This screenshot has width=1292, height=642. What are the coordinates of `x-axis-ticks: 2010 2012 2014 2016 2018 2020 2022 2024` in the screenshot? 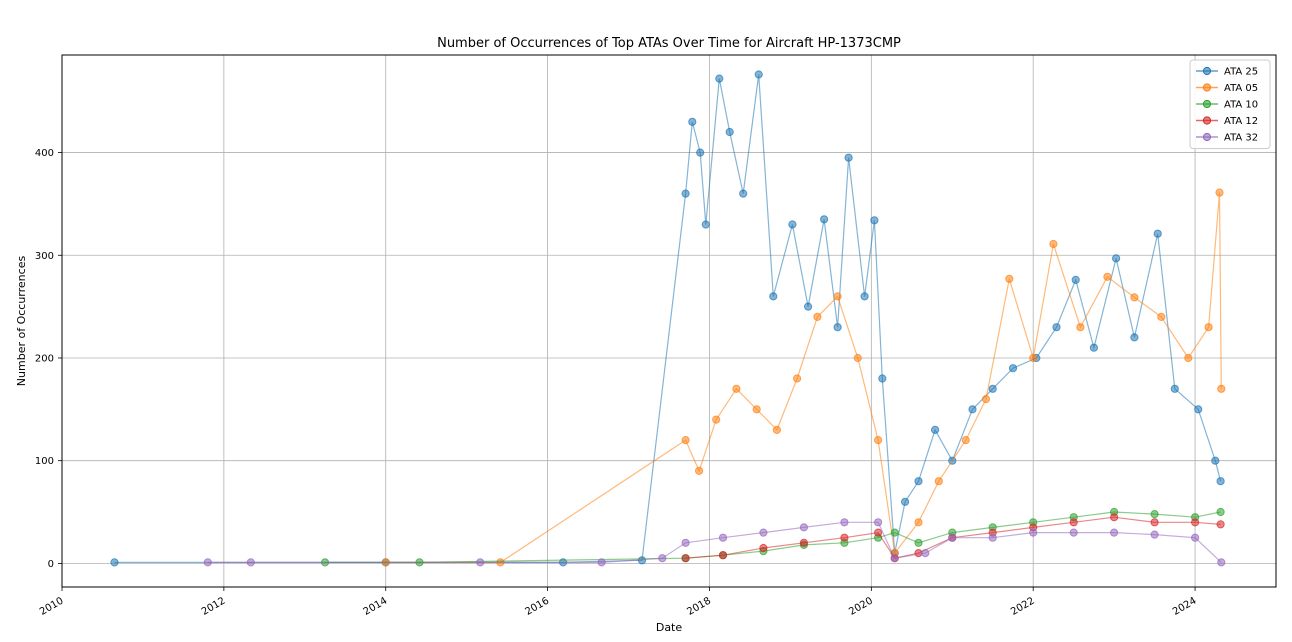 It's located at (618, 602).